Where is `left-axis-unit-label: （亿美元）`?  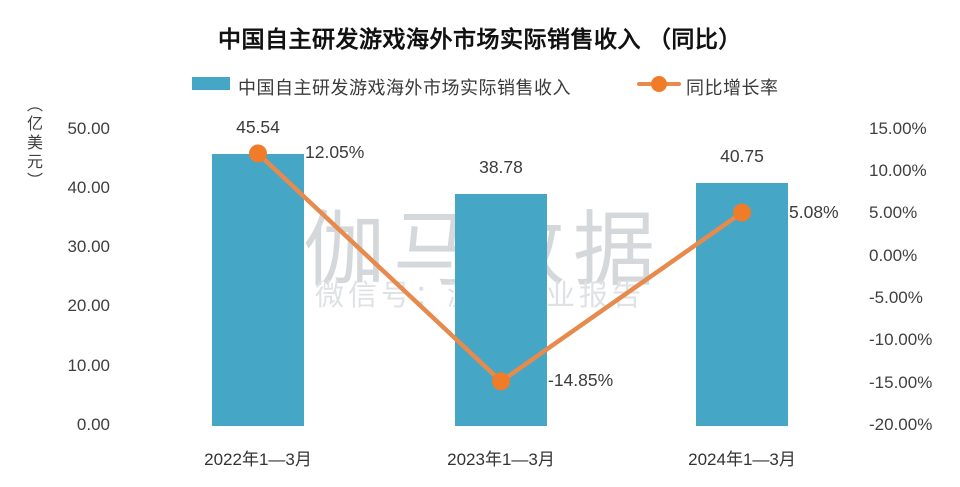 left-axis-unit-label: （亿美元） is located at coordinates (32, 143).